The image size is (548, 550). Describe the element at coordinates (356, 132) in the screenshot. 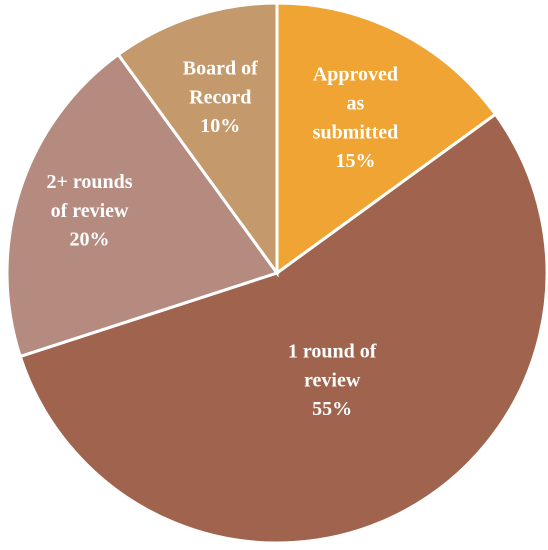

I see `label-line: submitted` at that location.